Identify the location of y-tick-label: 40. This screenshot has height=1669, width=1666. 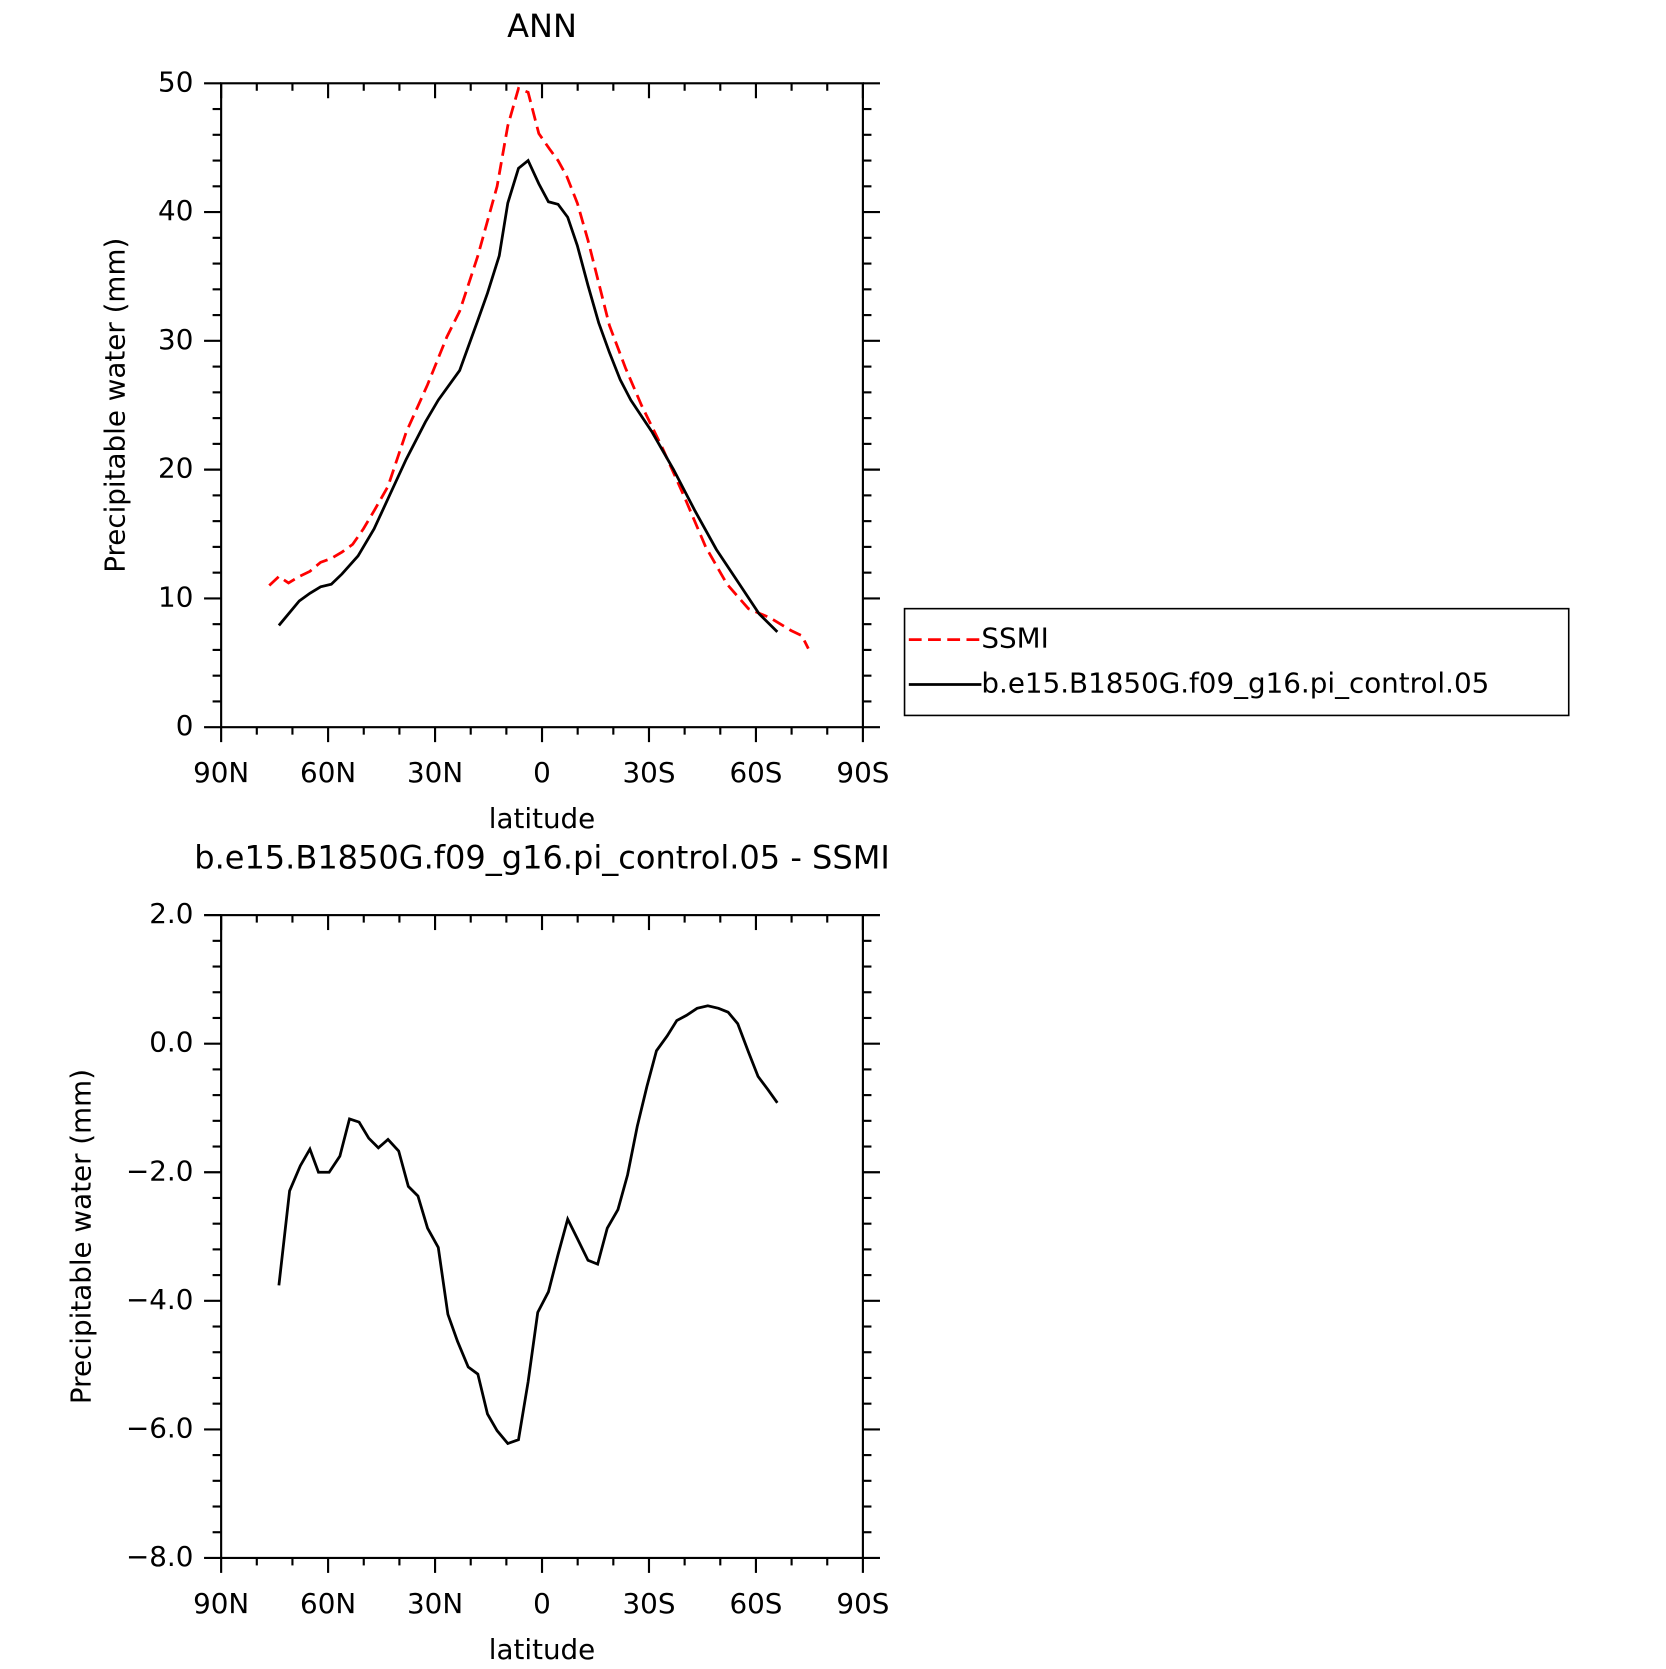
(175, 210).